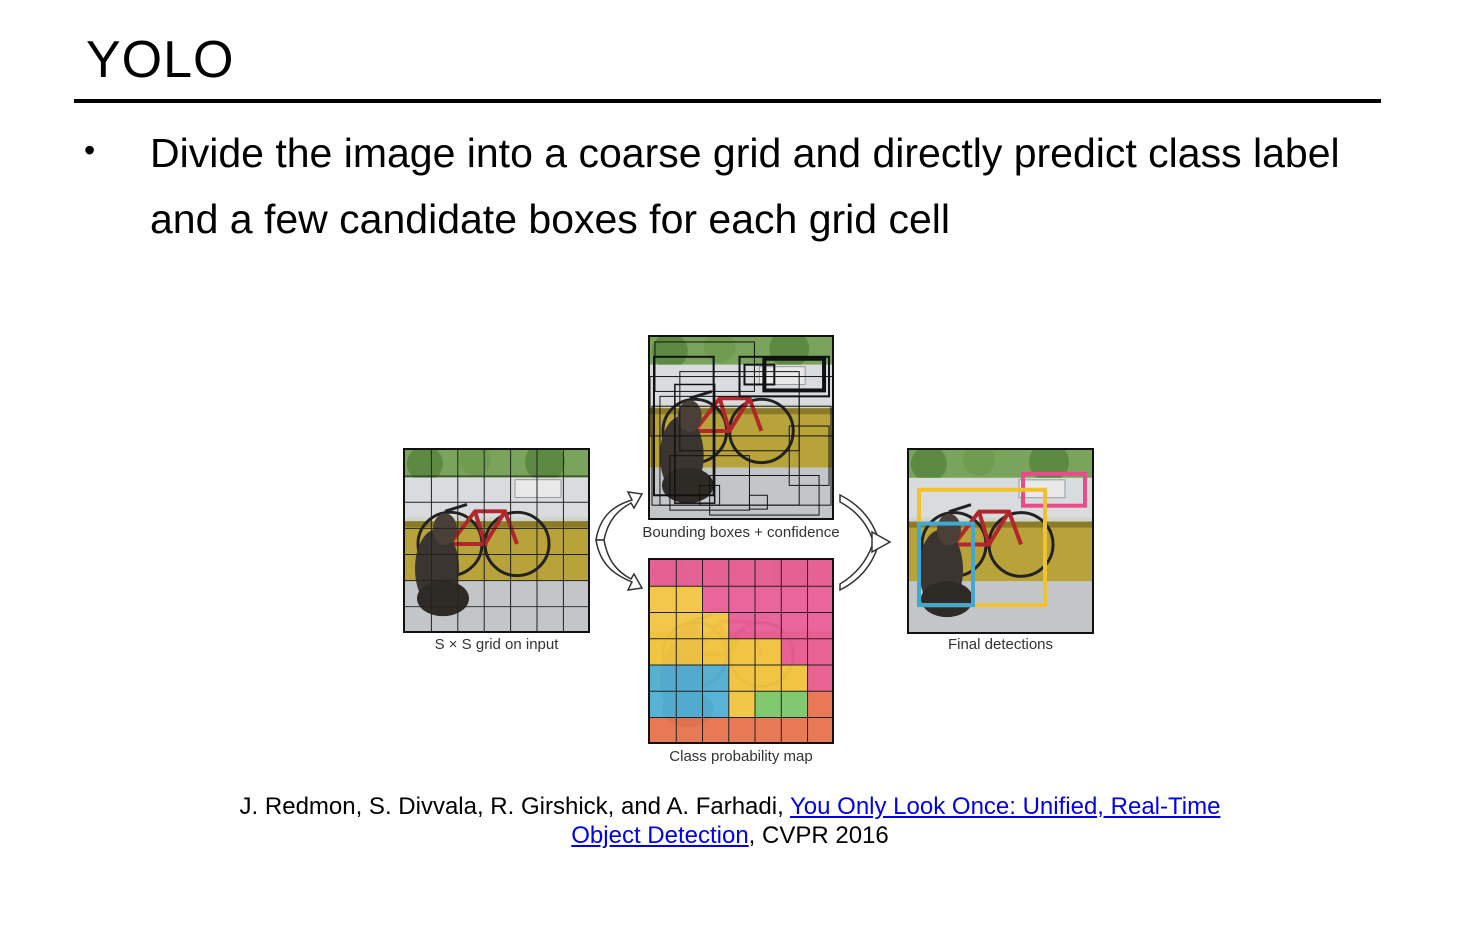 This screenshot has height=941, width=1470. What do you see at coordinates (160, 60) in the screenshot?
I see `slide-title: YOLO` at bounding box center [160, 60].